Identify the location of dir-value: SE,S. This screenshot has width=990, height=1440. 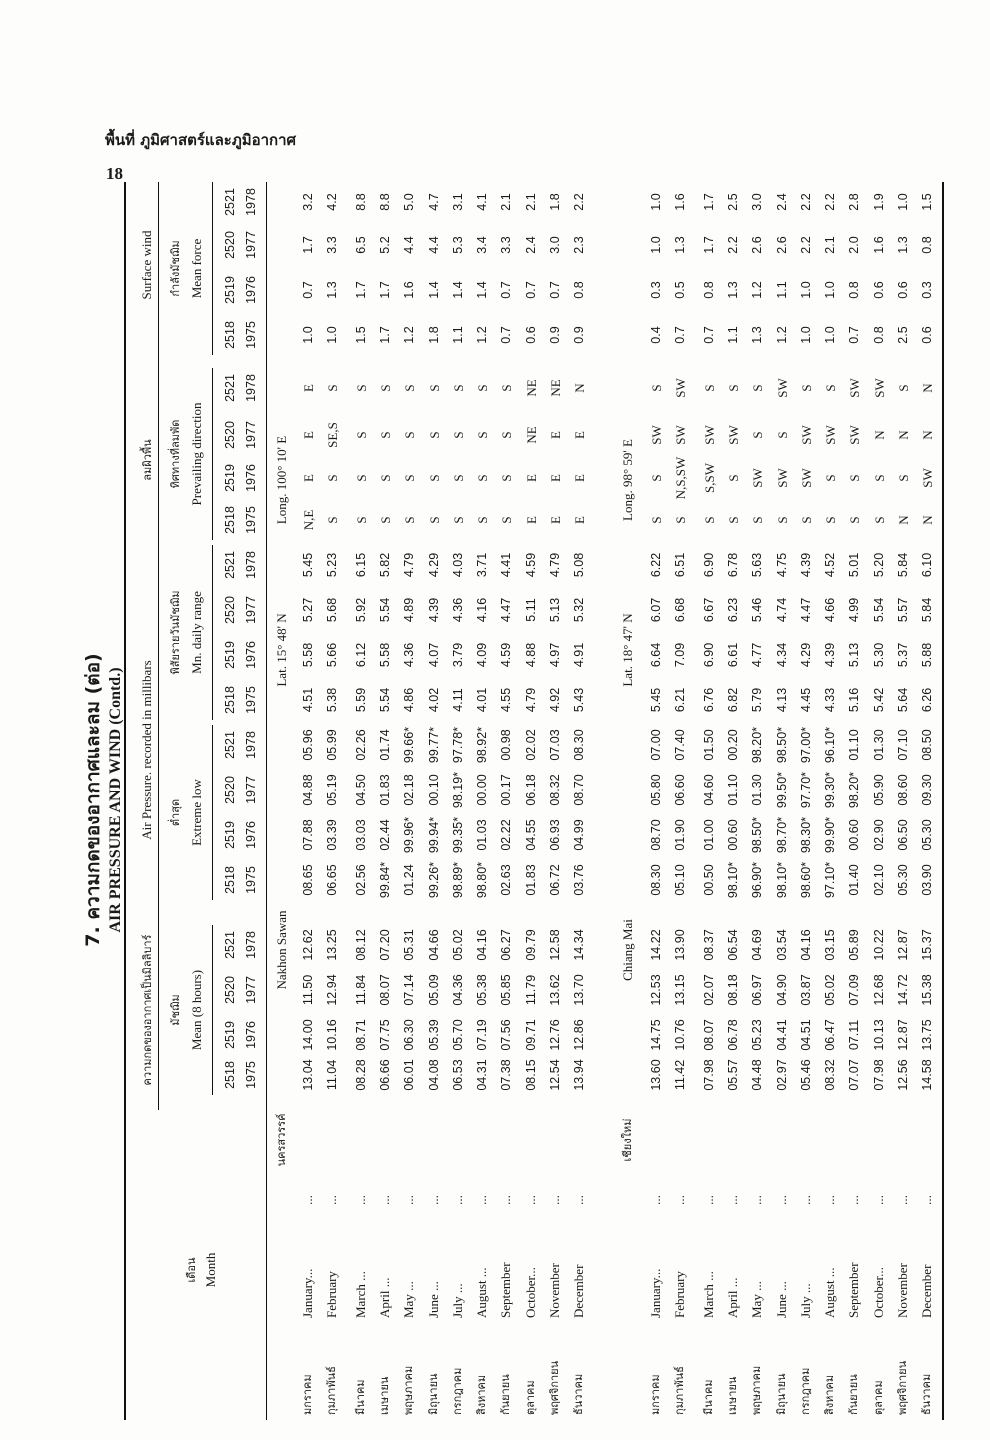
(333, 435).